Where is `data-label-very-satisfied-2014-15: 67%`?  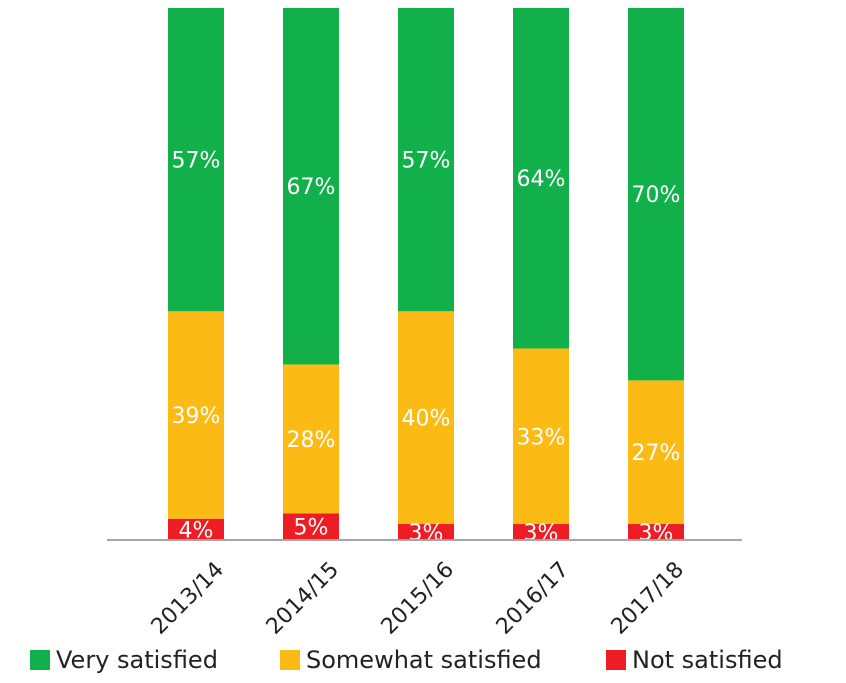 data-label-very-satisfied-2014-15: 67% is located at coordinates (311, 187).